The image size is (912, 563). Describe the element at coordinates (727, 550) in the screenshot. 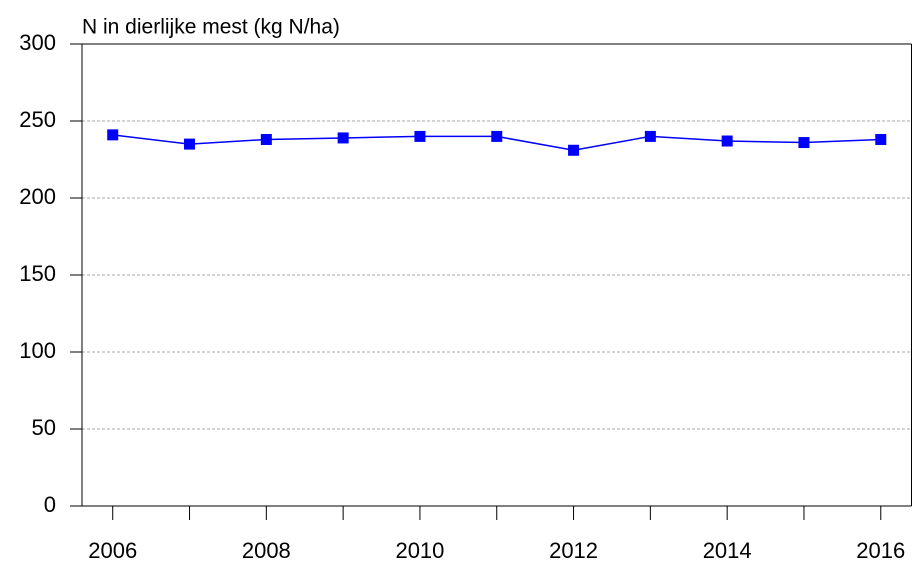

I see `x-tick-label: 2014` at that location.